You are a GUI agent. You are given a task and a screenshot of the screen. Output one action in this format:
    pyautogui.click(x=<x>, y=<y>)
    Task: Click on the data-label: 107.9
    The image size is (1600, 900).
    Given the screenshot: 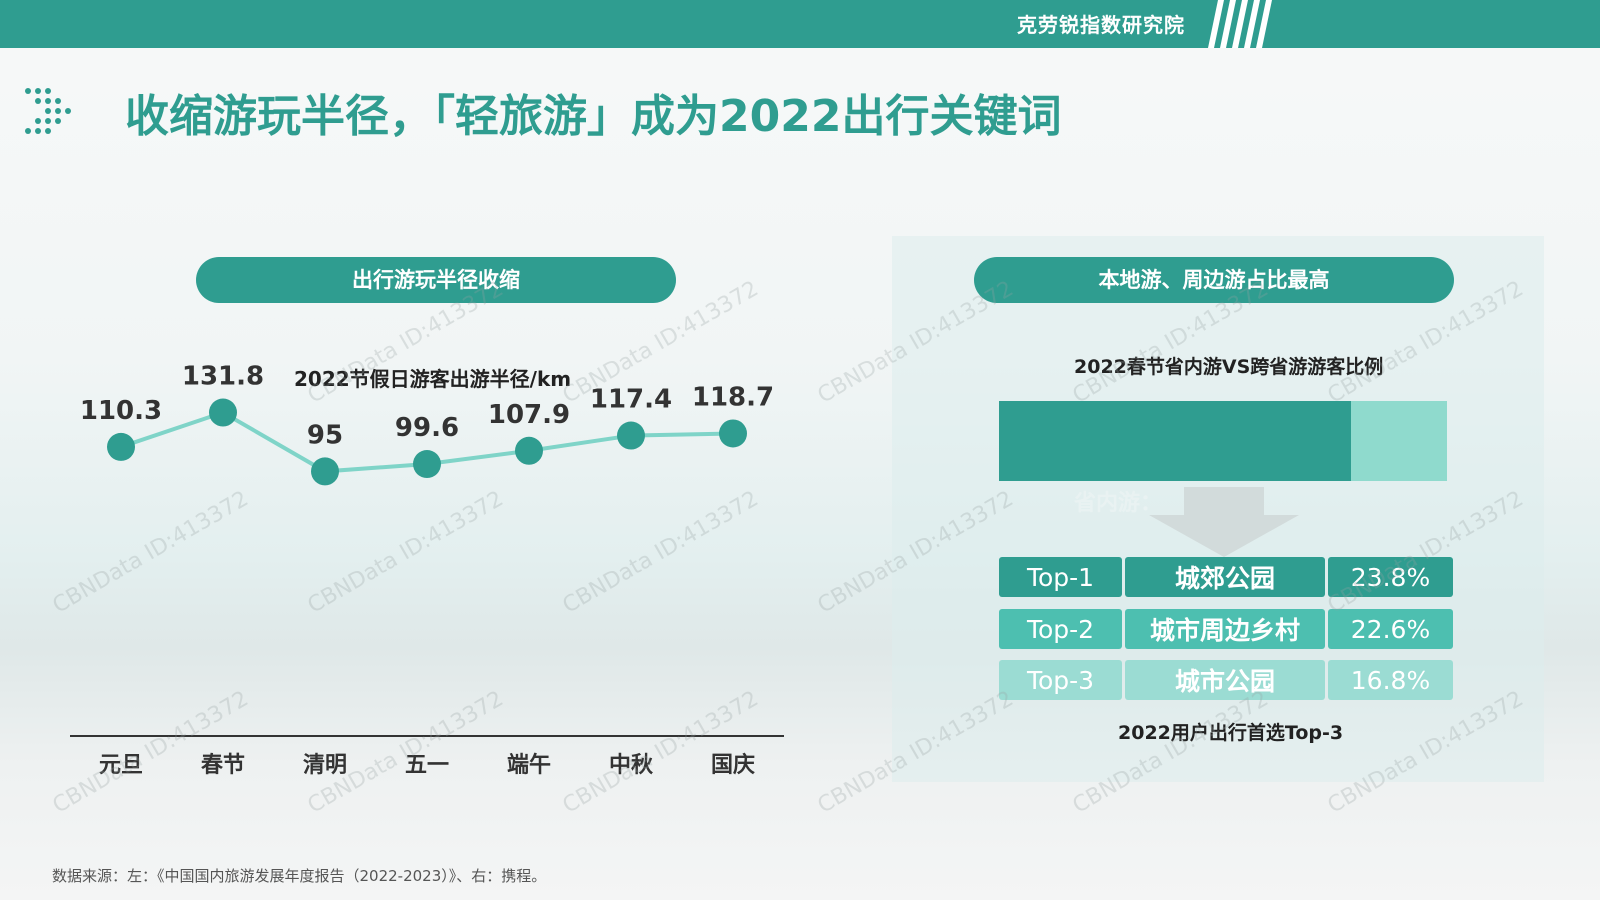 What is the action you would take?
    pyautogui.click(x=529, y=415)
    